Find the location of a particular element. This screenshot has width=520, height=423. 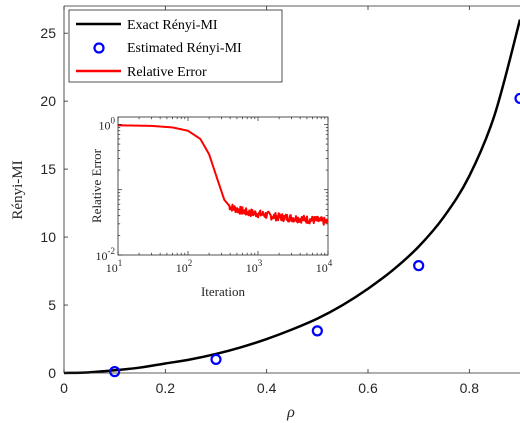

main-y-tick-label: 10 is located at coordinates (48, 237).